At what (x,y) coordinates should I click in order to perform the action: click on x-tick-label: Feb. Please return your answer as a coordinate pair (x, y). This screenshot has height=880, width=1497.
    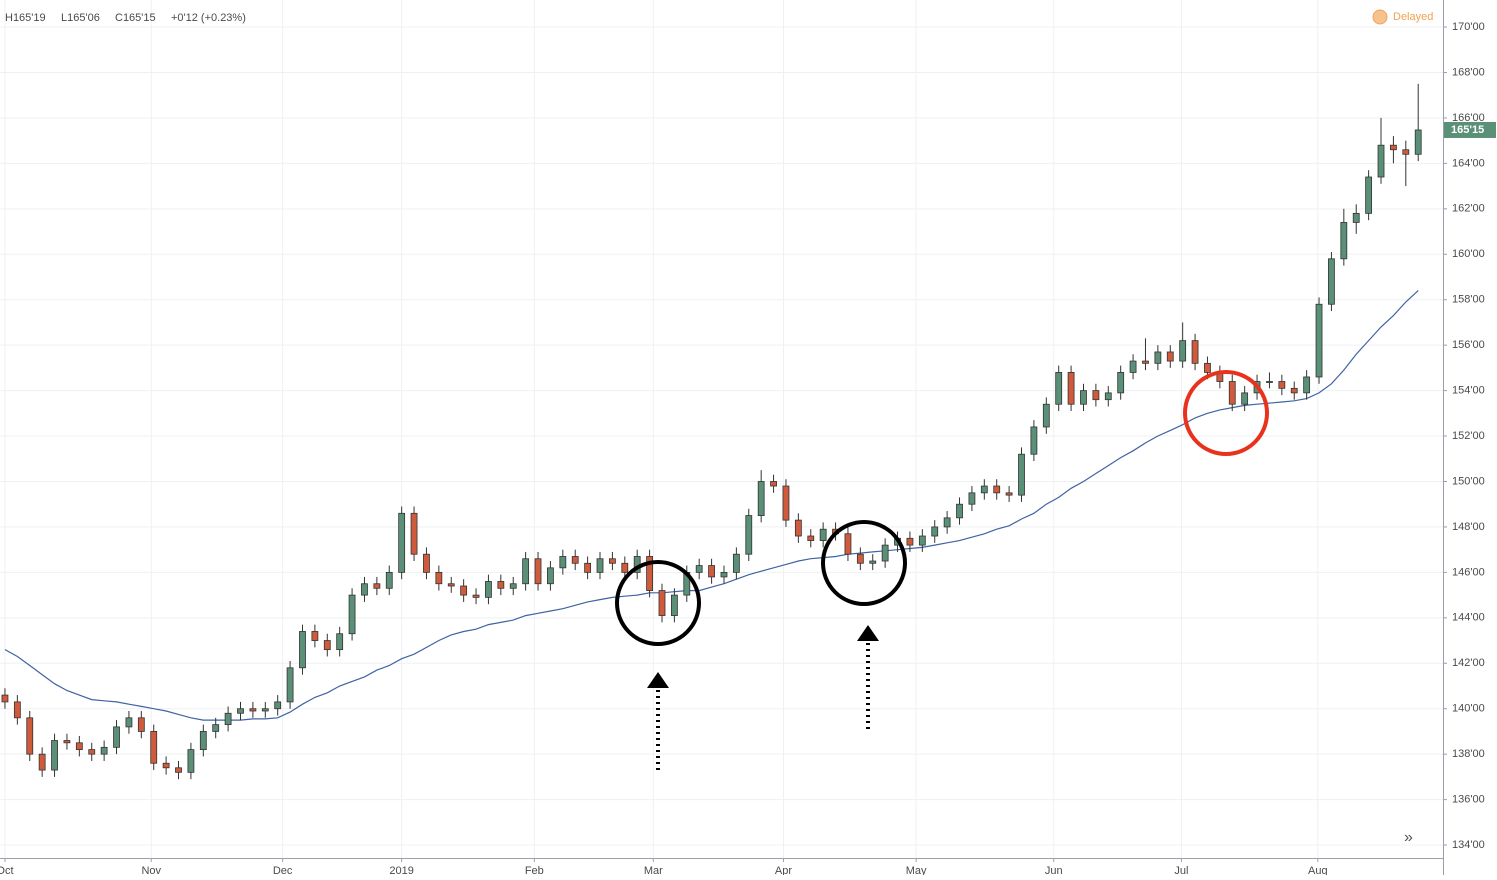
    Looking at the image, I should click on (534, 870).